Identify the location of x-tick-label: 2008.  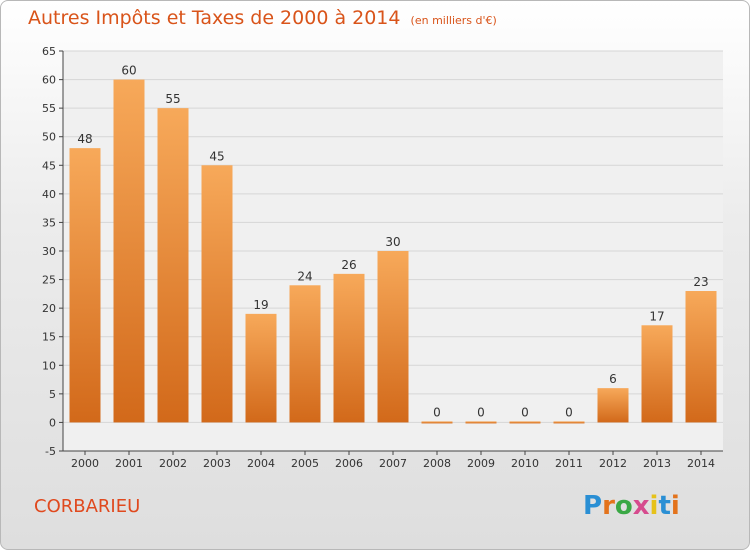
(437, 463).